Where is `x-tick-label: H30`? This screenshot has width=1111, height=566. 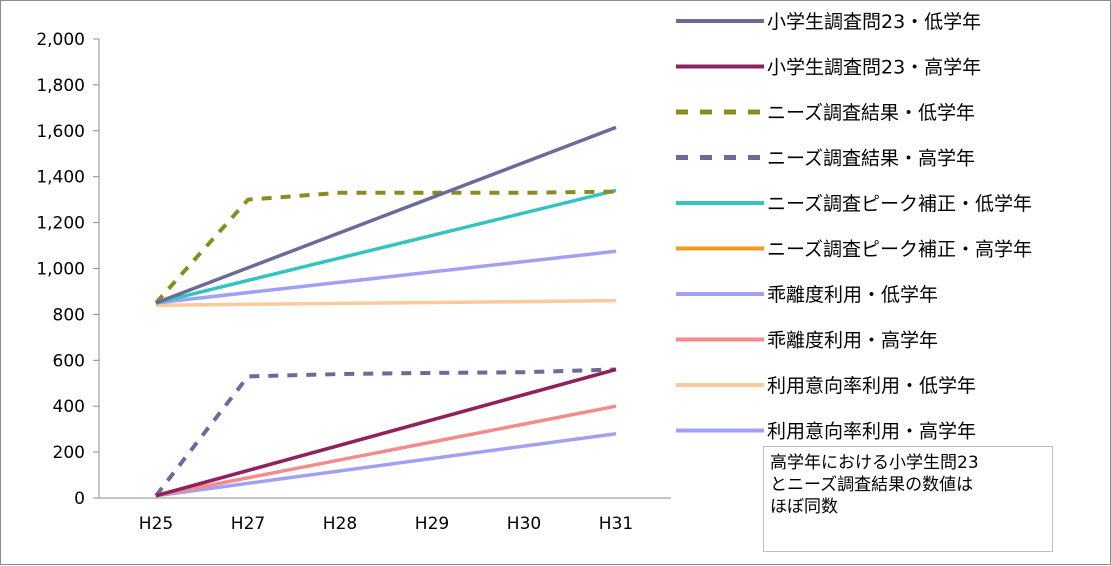 x-tick-label: H30 is located at coordinates (524, 524).